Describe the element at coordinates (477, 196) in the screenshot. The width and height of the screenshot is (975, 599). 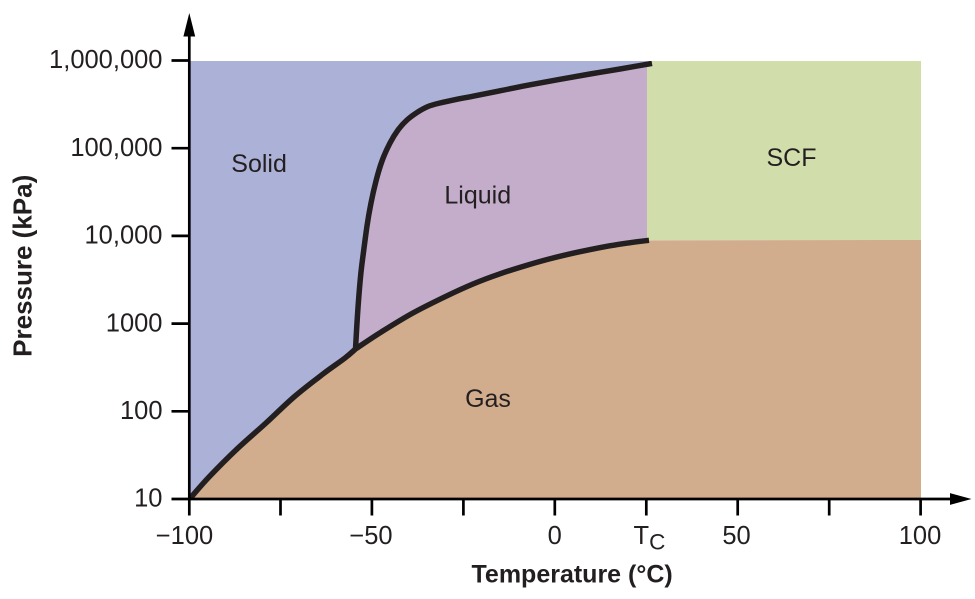
I see `svg-text: Liquid` at that location.